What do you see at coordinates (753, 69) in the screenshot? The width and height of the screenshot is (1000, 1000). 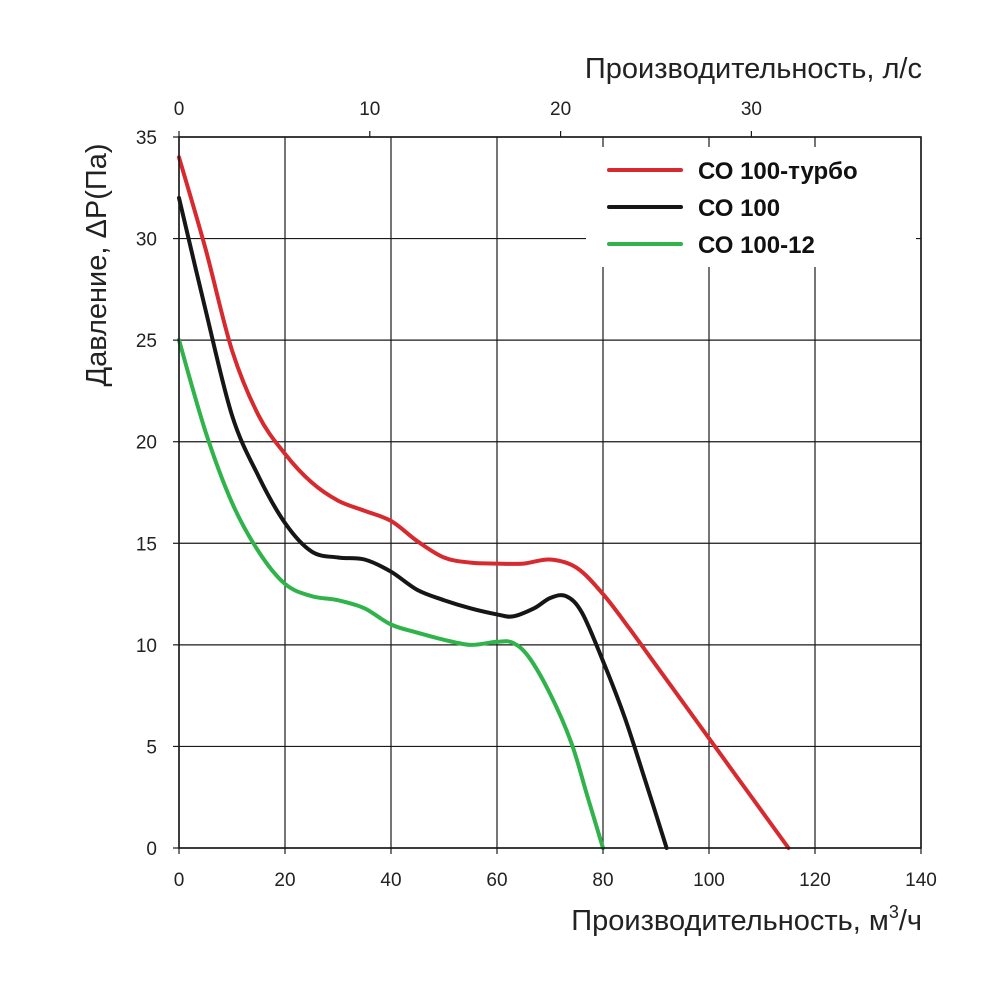 I see `x2-axis-title: Производительность, л/с` at bounding box center [753, 69].